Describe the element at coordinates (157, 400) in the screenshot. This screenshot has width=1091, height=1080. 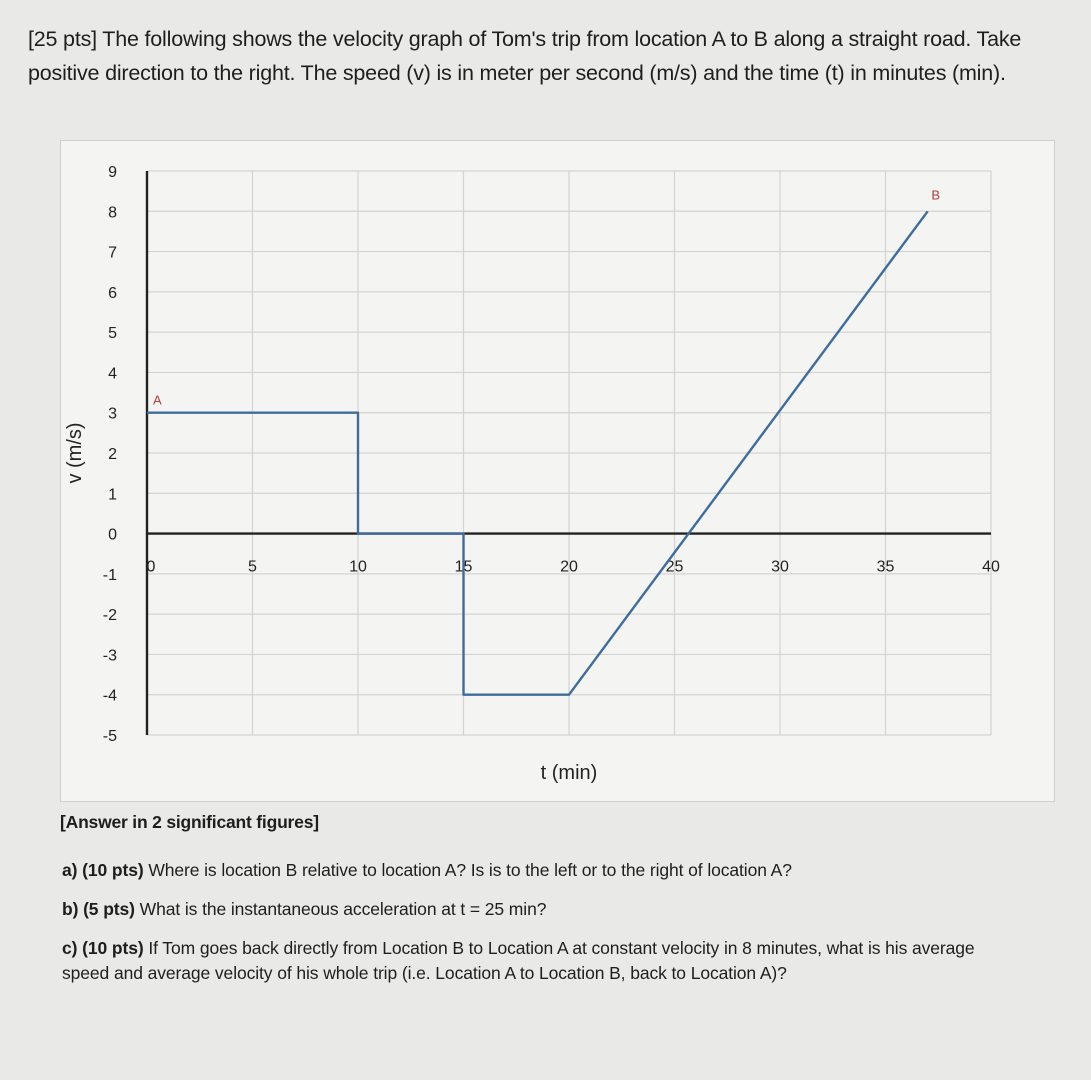
I see `point-label-a: A` at that location.